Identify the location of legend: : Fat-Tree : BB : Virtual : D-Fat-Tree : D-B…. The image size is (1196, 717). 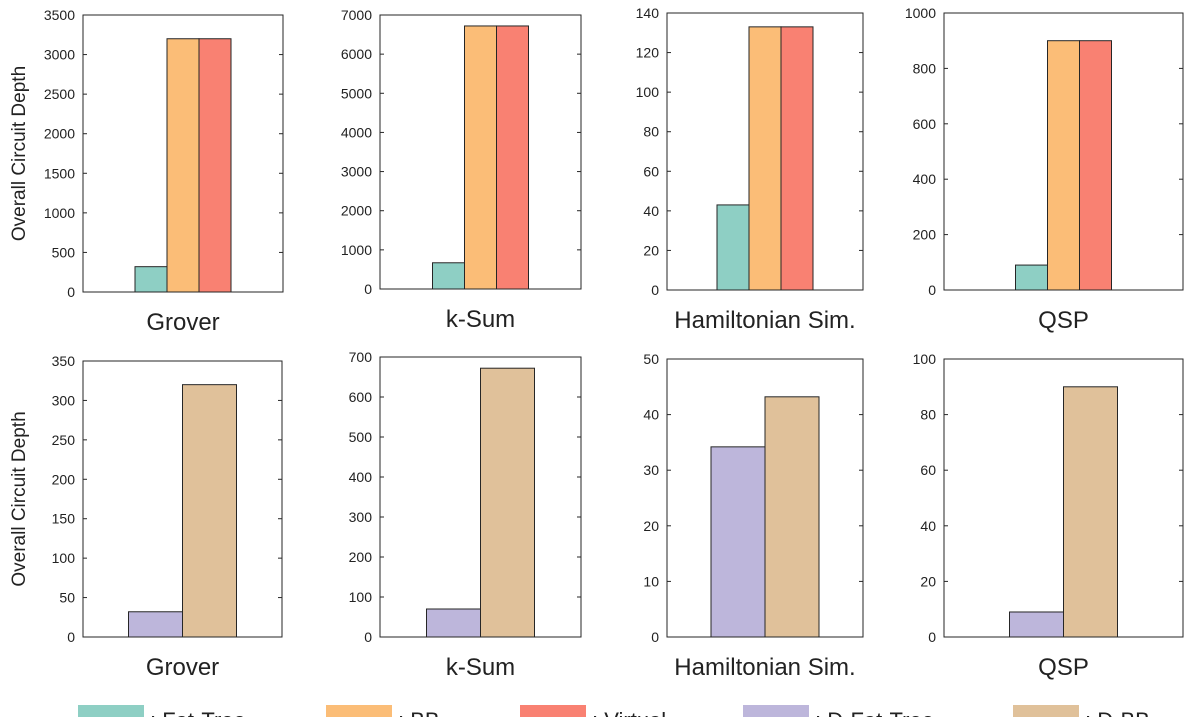
(614, 711).